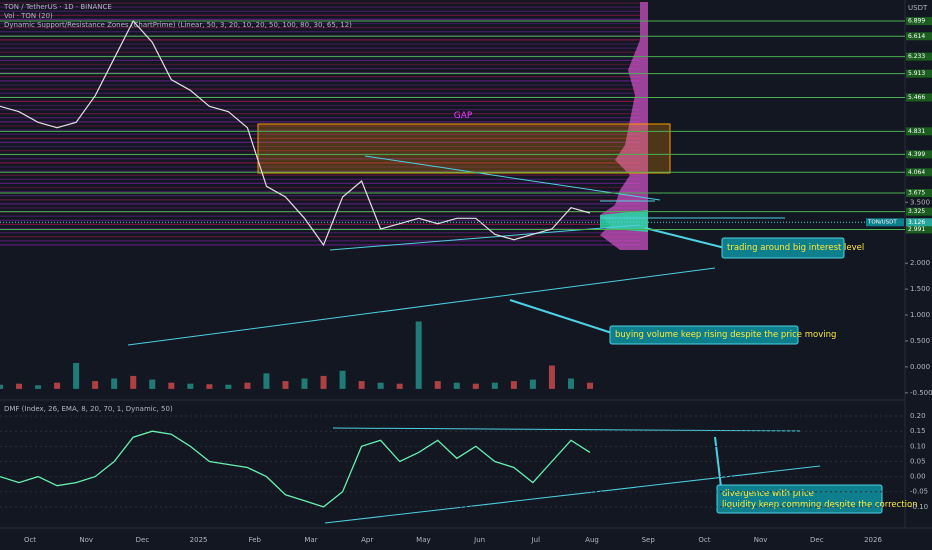  What do you see at coordinates (255, 540) in the screenshot?
I see `time-label: Feb` at bounding box center [255, 540].